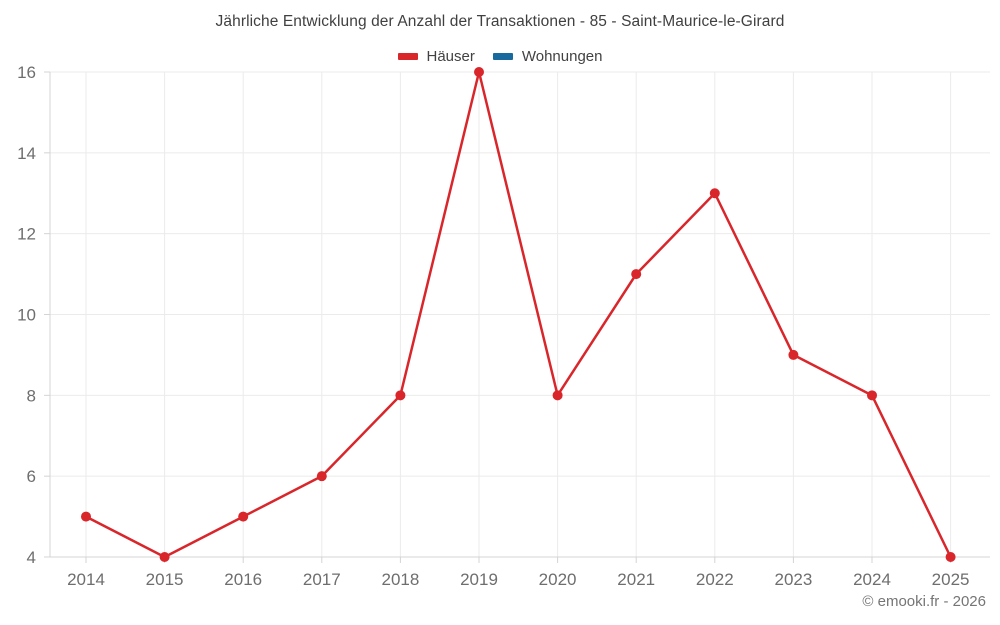  I want to click on haeuser-legend-swatch-icon, so click(407, 56).